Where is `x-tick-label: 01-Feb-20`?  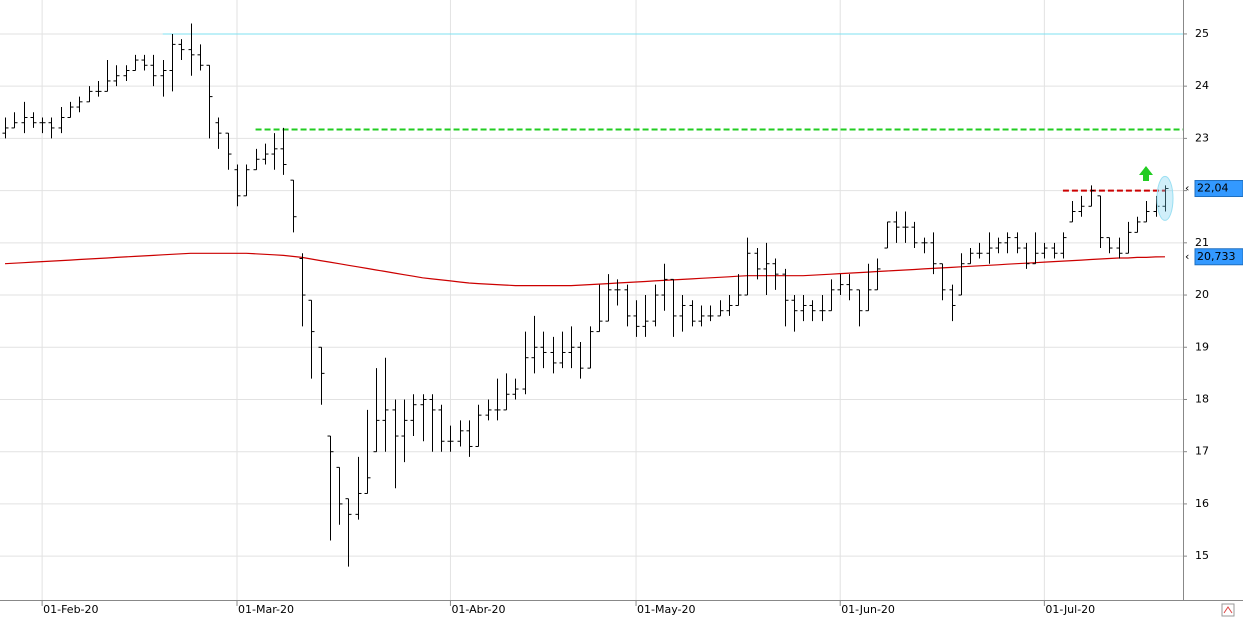 x-tick-label: 01-Feb-20 is located at coordinates (70, 609).